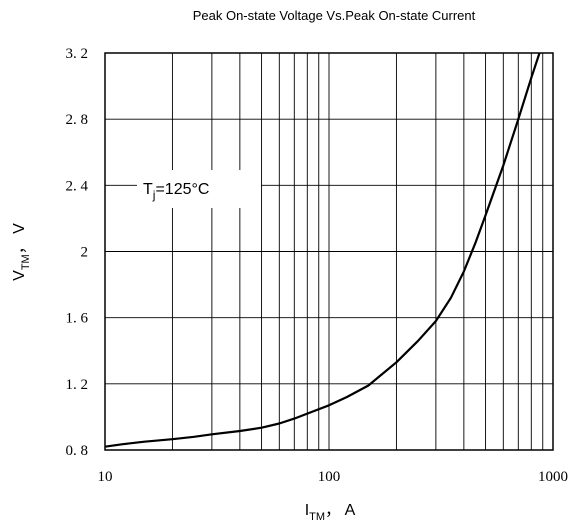 The height and width of the screenshot is (526, 582). What do you see at coordinates (182, 189) in the screenshot?
I see `annotation-rest: =125°C` at bounding box center [182, 189].